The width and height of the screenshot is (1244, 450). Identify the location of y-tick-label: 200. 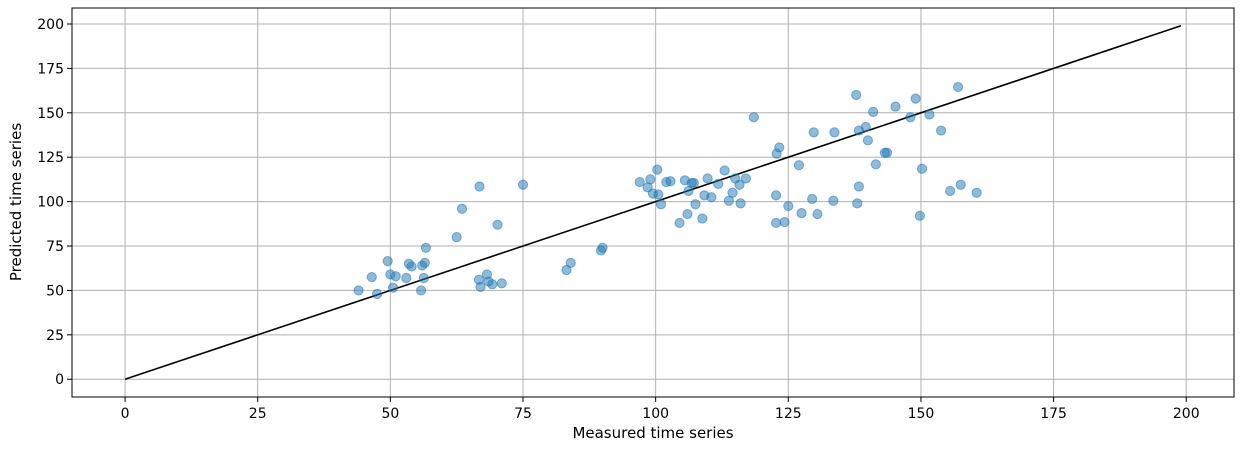
(50, 25).